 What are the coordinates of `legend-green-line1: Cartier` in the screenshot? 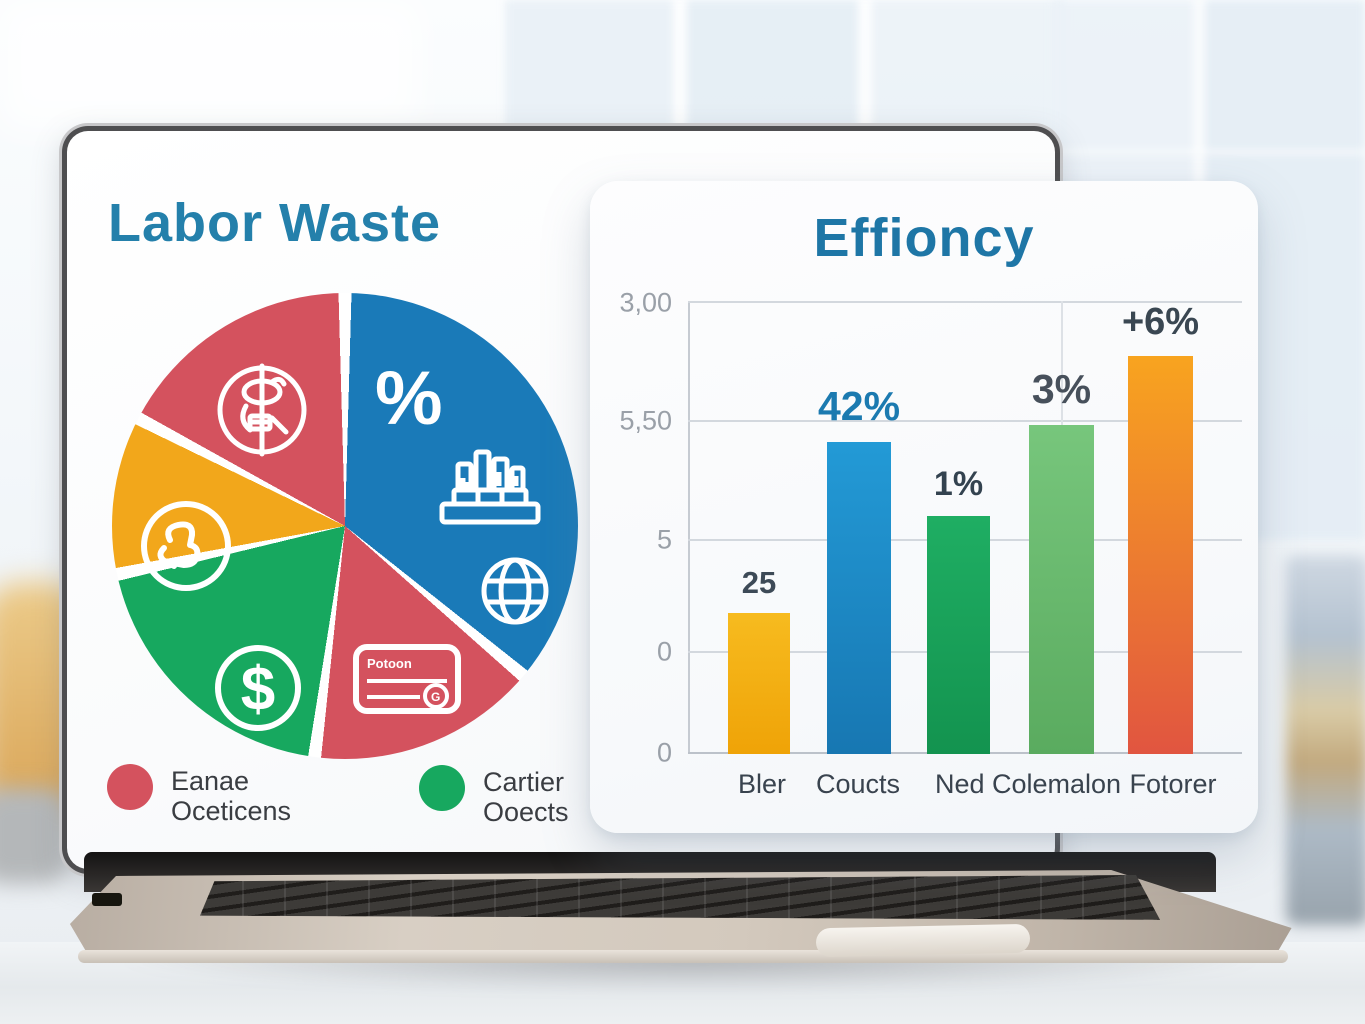 It's located at (524, 782).